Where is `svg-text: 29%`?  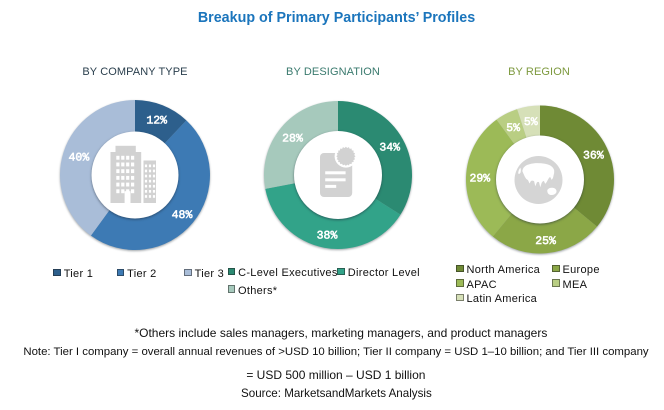
svg-text: 29% is located at coordinates (479, 179).